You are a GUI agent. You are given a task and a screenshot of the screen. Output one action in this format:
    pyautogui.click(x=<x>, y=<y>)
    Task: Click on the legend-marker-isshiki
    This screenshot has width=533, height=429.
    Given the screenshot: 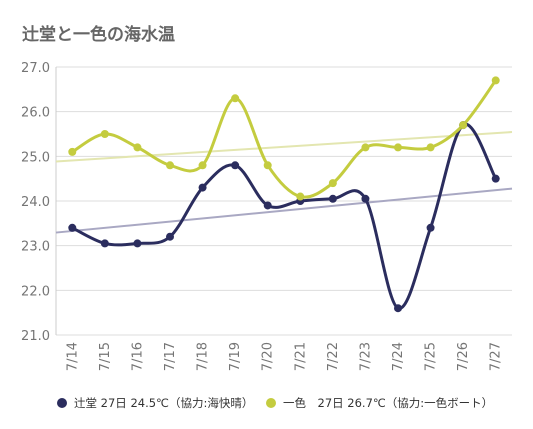 What is the action you would take?
    pyautogui.click(x=271, y=403)
    